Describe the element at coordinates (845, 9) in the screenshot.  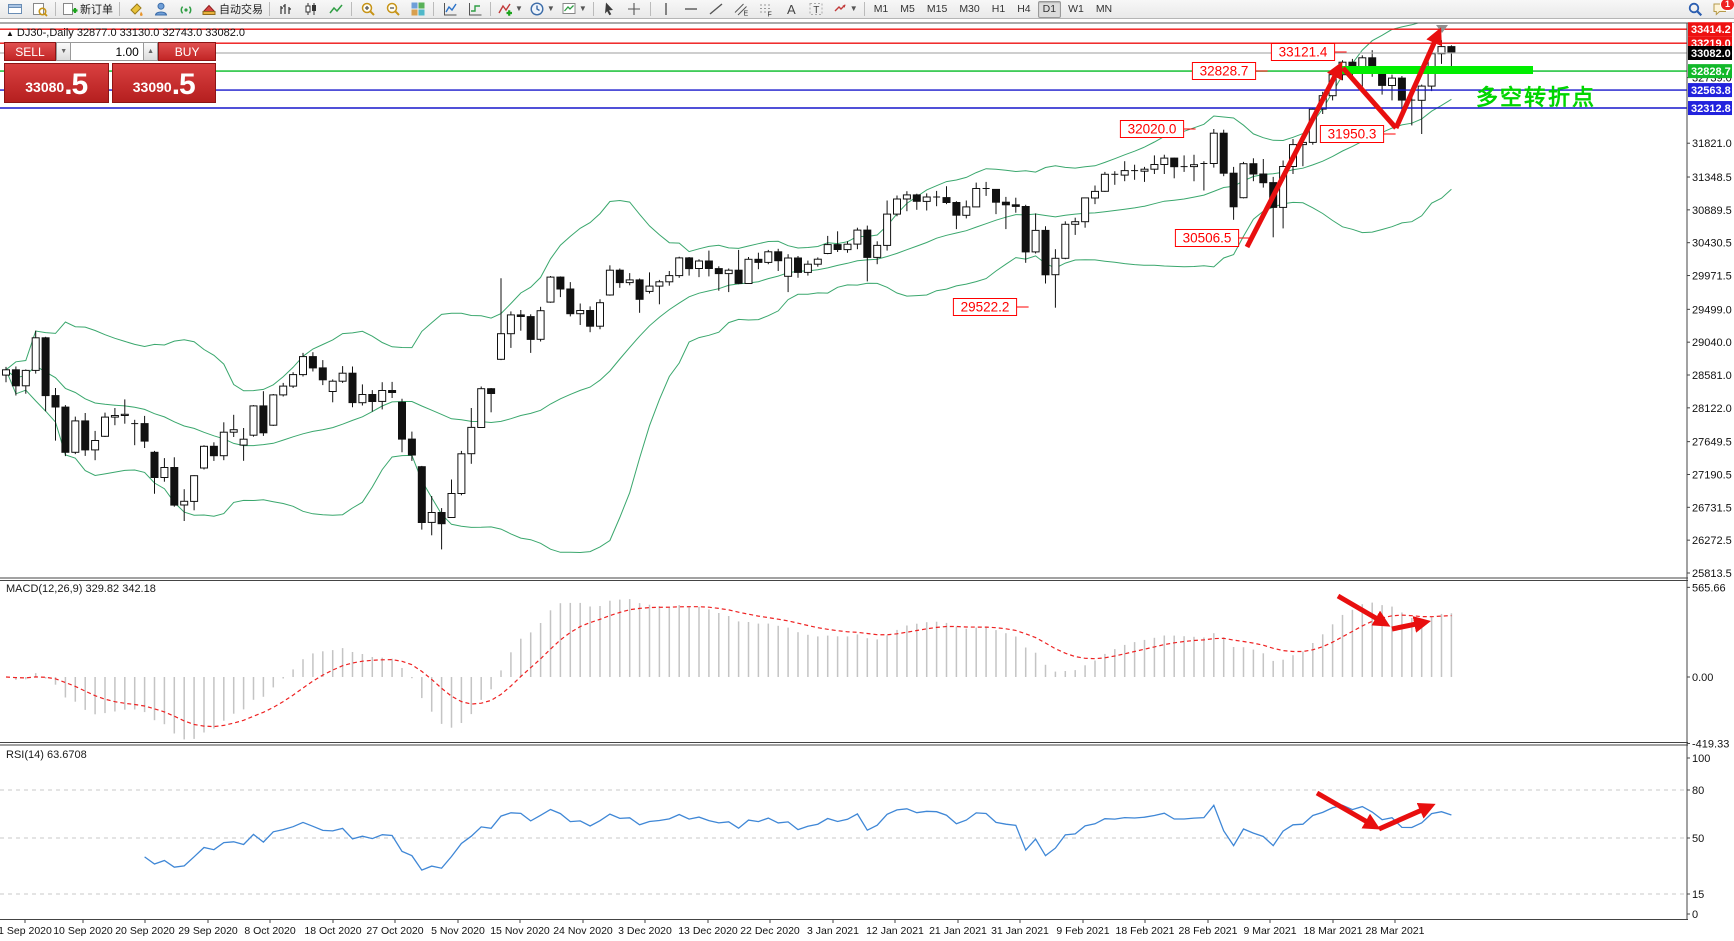
I see `shapes-button: ▼` at that location.